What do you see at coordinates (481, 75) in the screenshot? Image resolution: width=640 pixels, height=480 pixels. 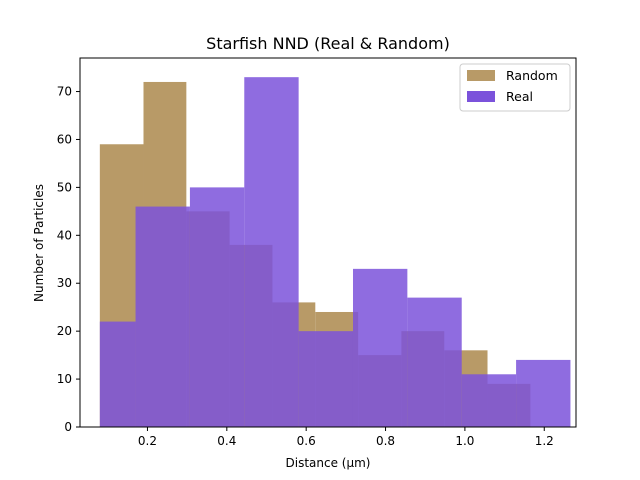 I see `legend-swatch-random` at bounding box center [481, 75].